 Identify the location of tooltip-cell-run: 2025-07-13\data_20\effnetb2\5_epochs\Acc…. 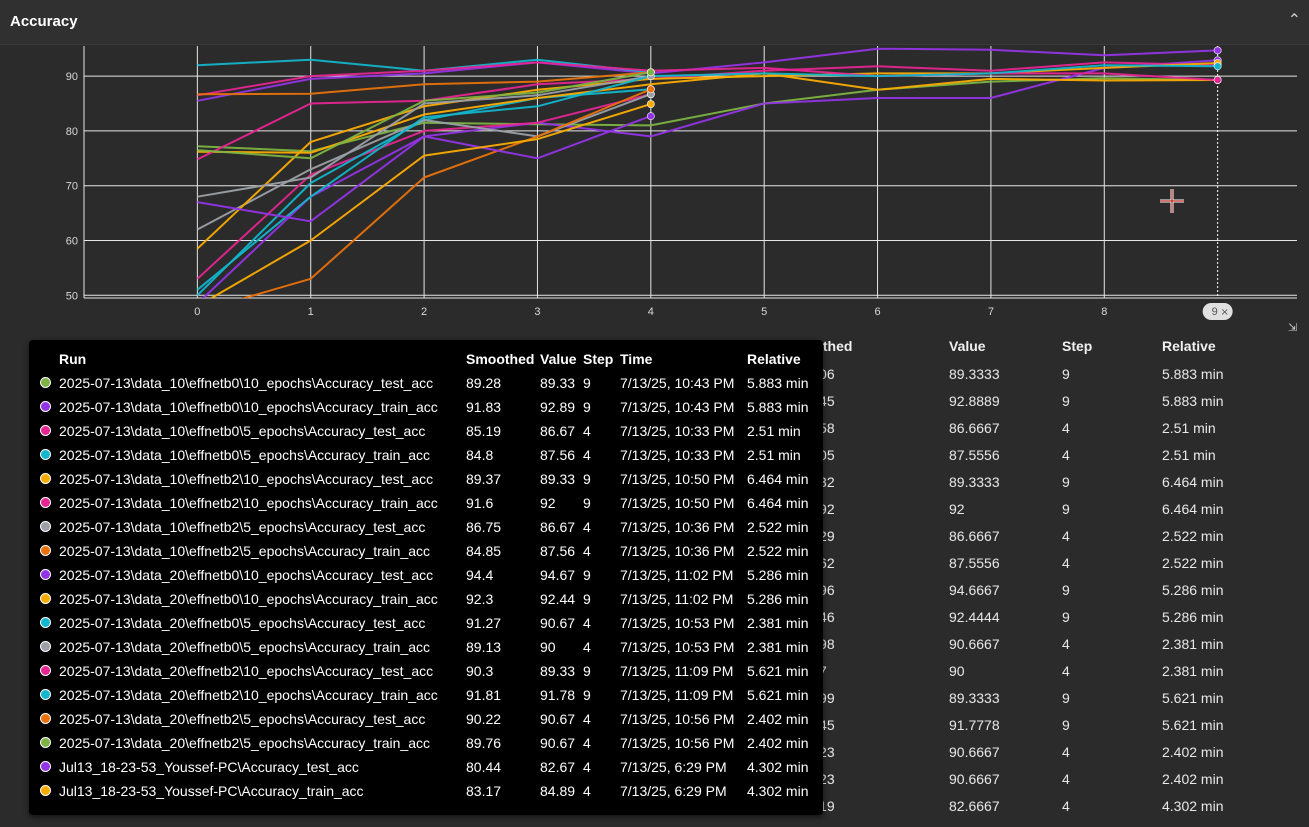
(242, 719).